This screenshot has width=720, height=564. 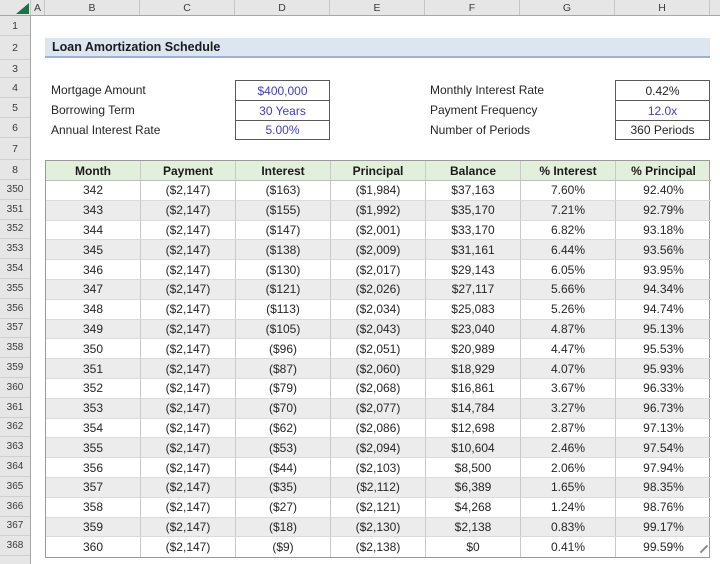 What do you see at coordinates (568, 527) in the screenshot?
I see `cell-pct-interest: 0.83%` at bounding box center [568, 527].